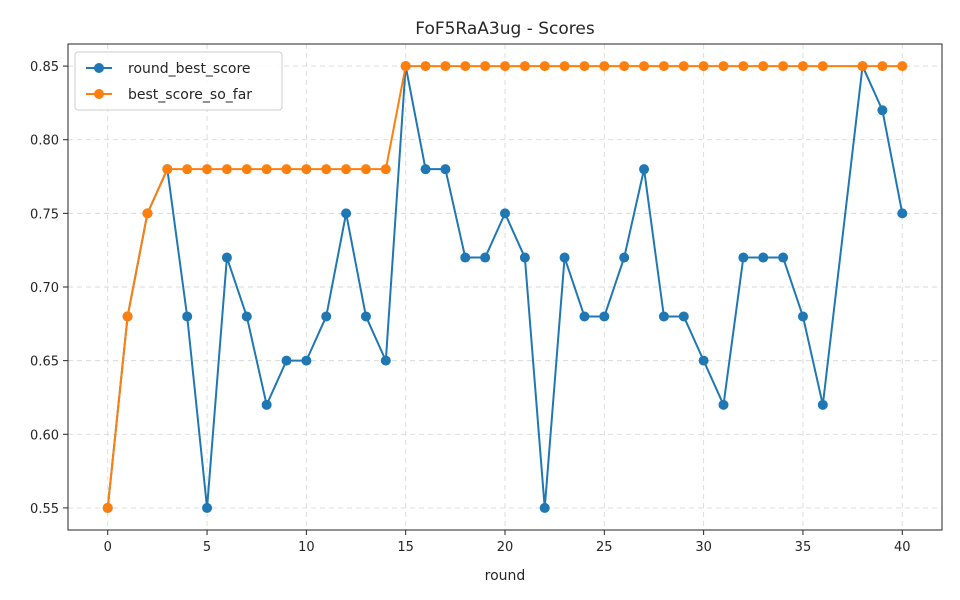 The height and width of the screenshot is (600, 960). I want to click on legend-marker-best-score-so-far, so click(99, 94).